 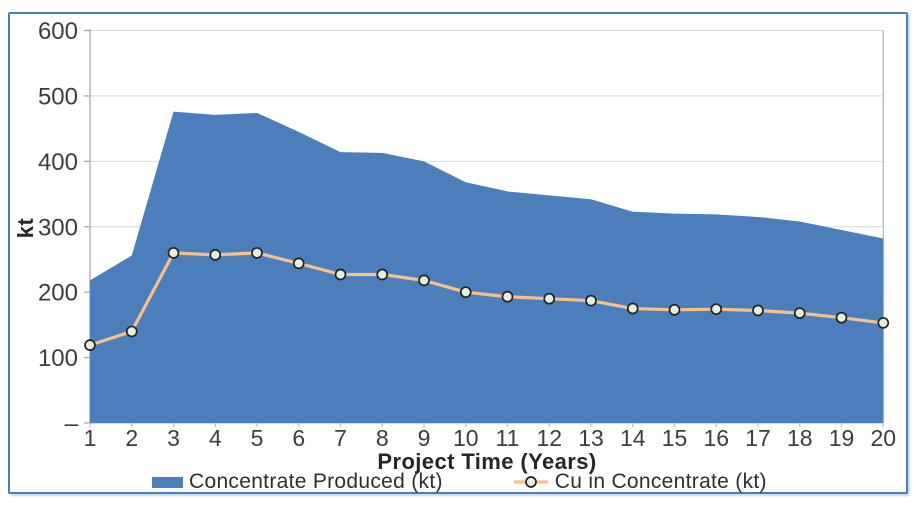 I want to click on x-tick-label: 10, so click(x=466, y=438).